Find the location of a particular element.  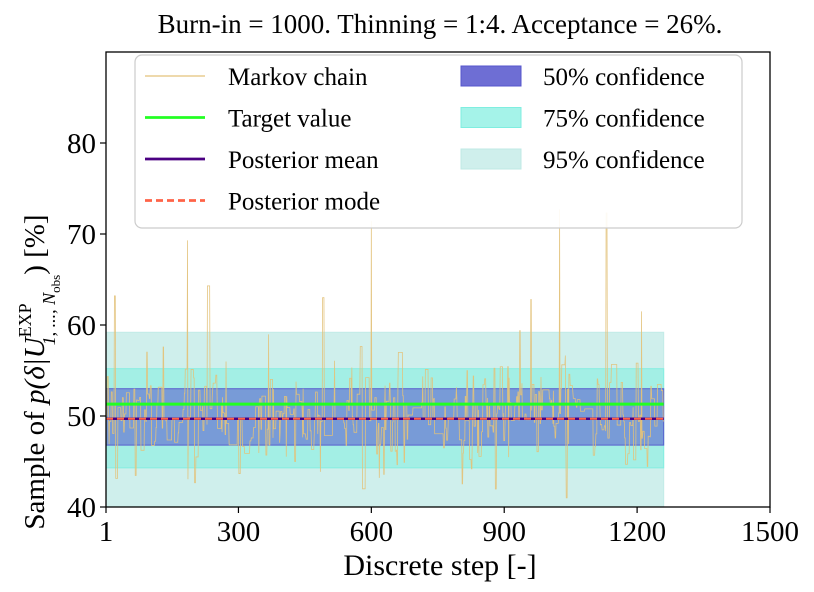

y-tick-label: 70 is located at coordinates (81, 235).